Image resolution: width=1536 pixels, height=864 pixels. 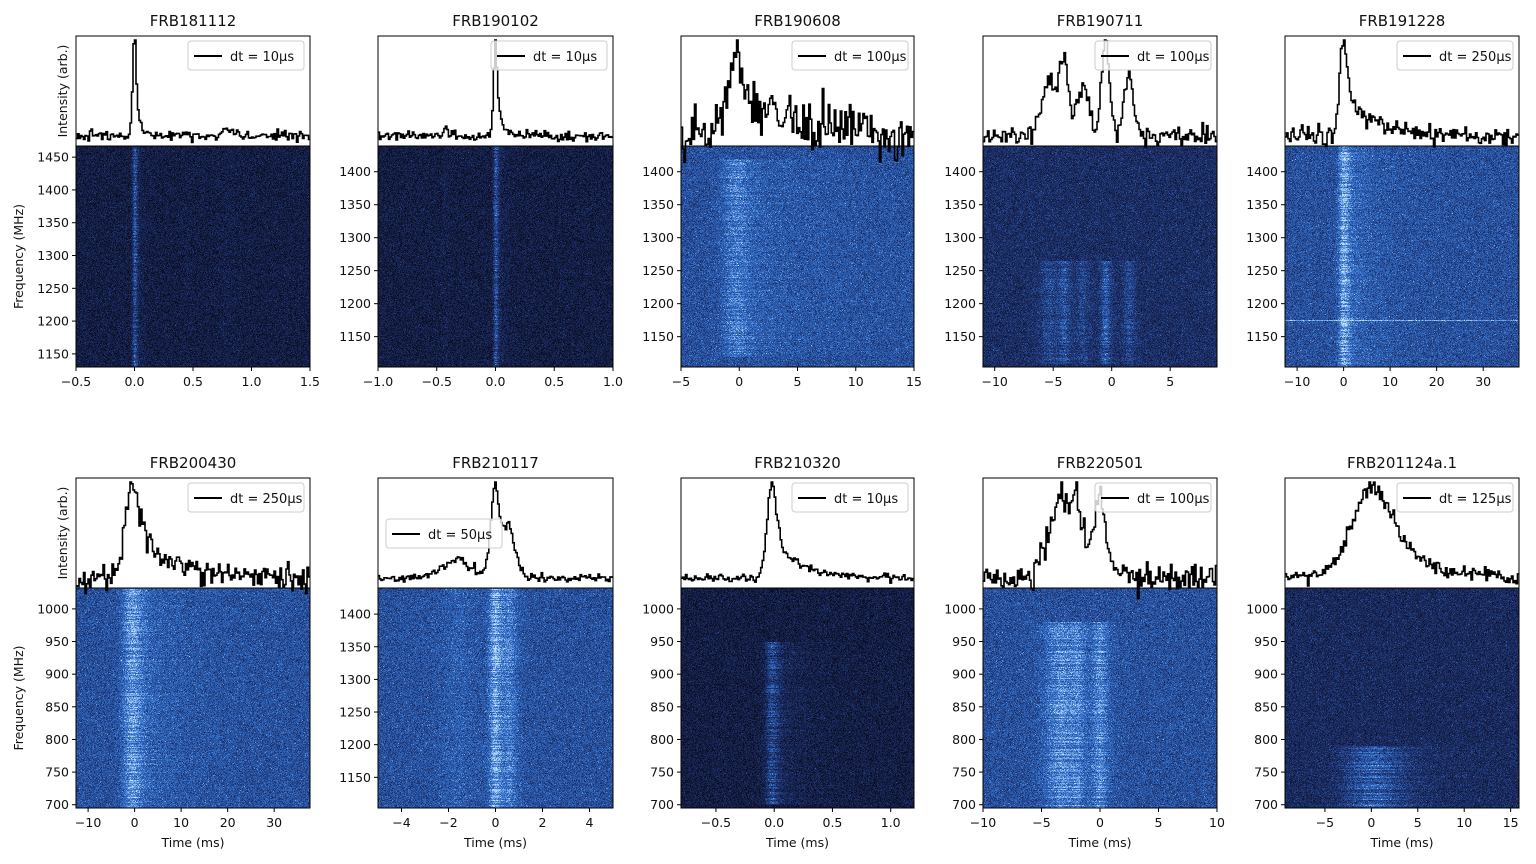 What do you see at coordinates (964, 772) in the screenshot?
I see `y-tick-label: 750` at bounding box center [964, 772].